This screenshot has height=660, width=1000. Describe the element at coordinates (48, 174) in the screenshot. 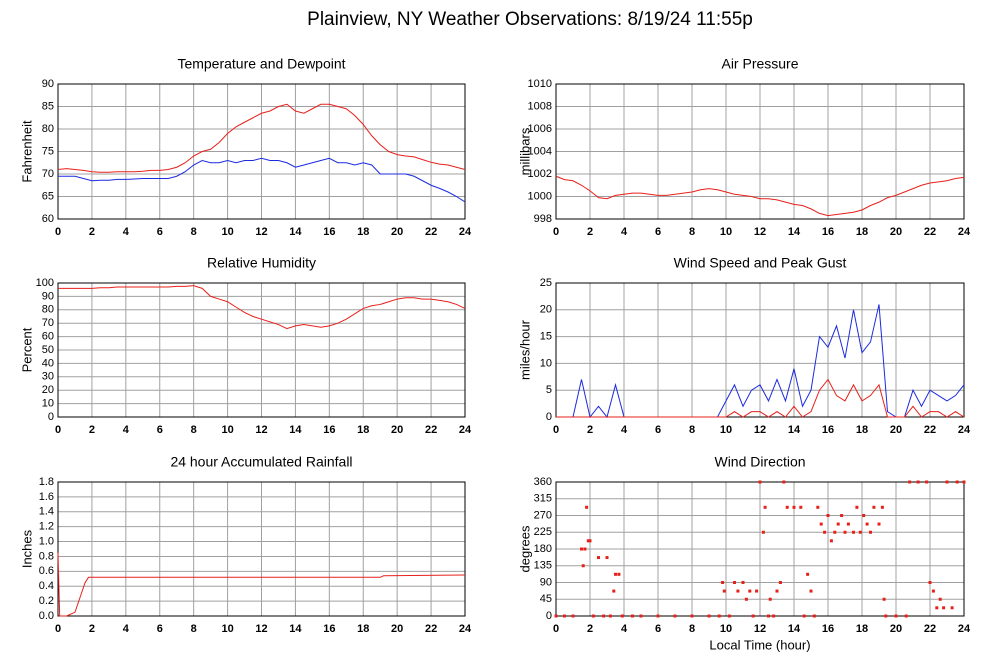

I see `y-tick-label: 70` at that location.